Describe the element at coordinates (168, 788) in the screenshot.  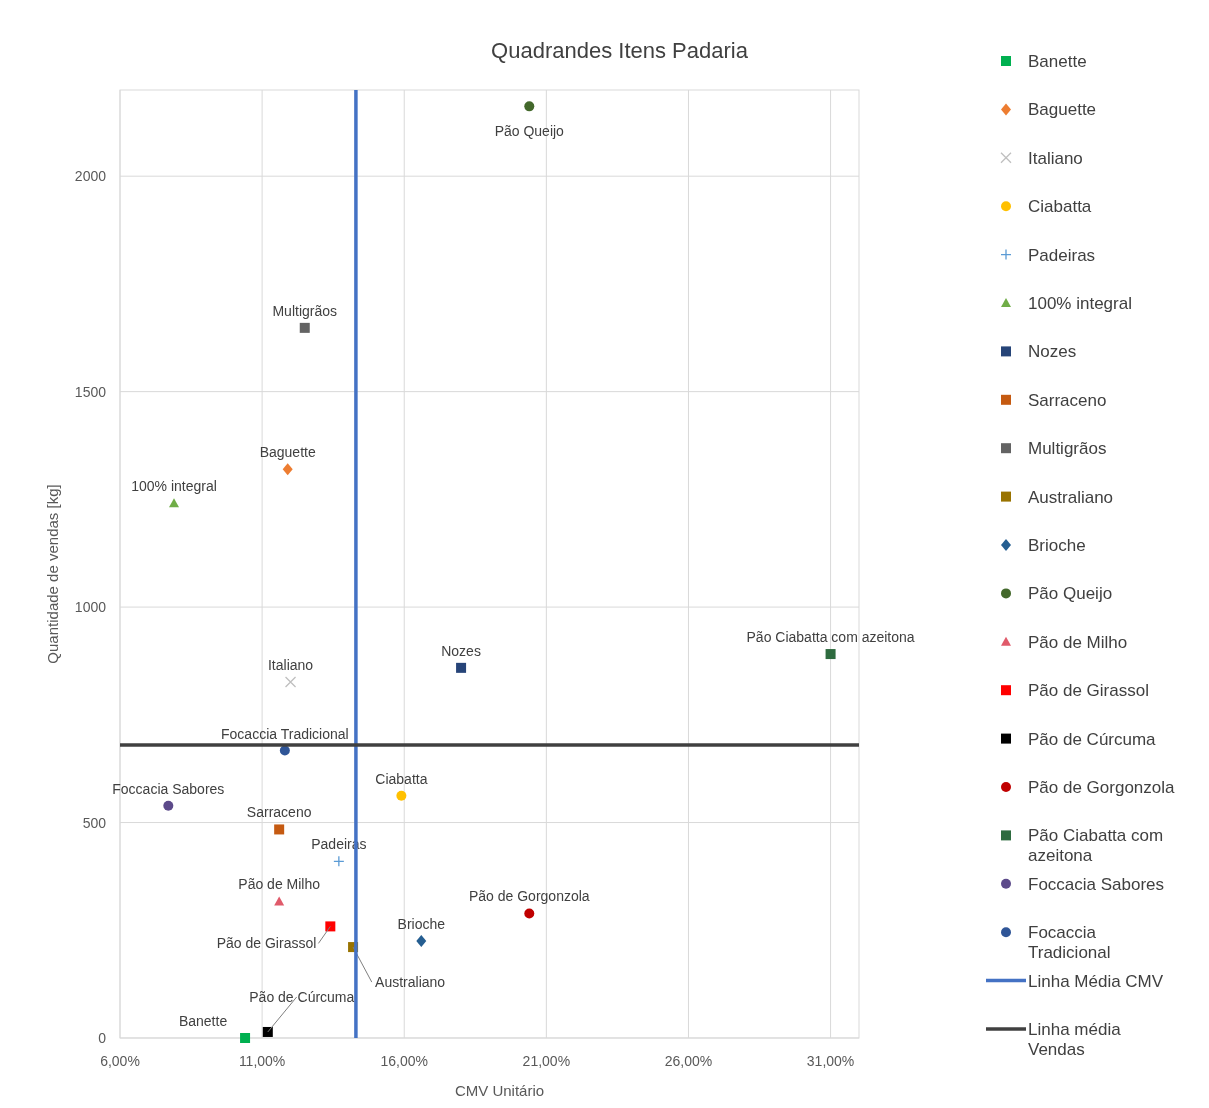
I see `text: Foccacia Sabores` at that location.